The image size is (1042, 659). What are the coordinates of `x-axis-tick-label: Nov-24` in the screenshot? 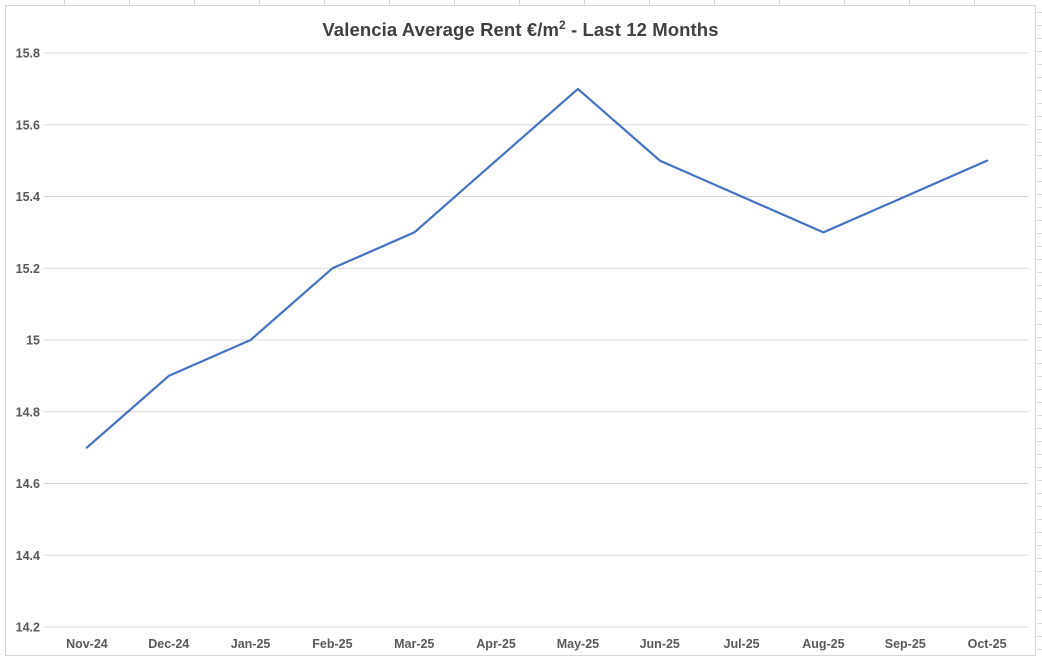 It's located at (87, 644).